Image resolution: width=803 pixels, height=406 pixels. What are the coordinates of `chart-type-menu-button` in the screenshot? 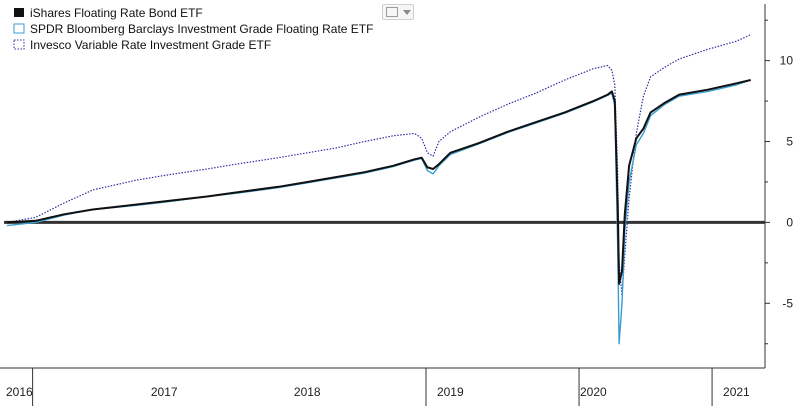 It's located at (398, 12).